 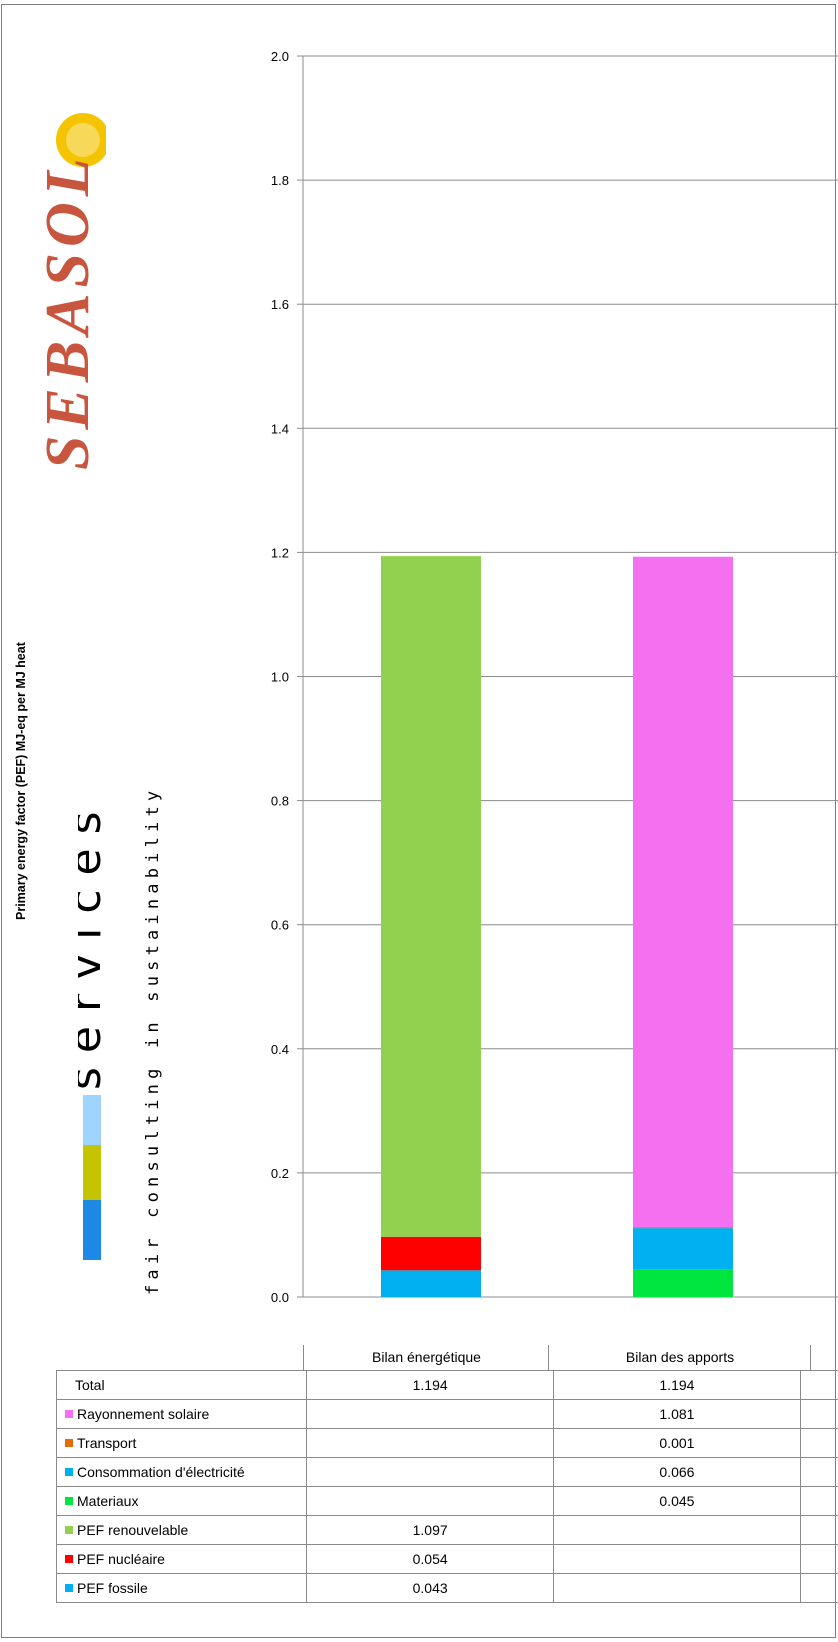 I want to click on category-label: Bilan des apports, so click(x=679, y=1357).